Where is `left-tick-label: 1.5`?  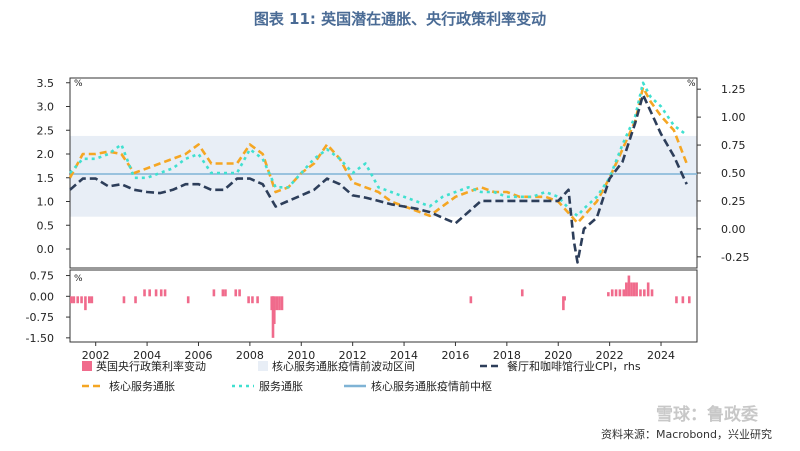
left-tick-label: 1.5 is located at coordinates (46, 178).